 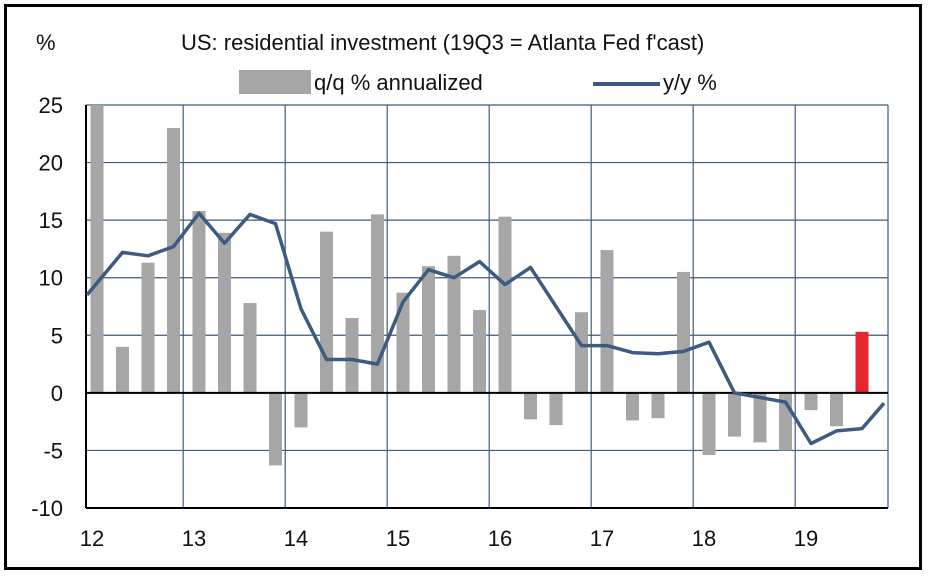 What do you see at coordinates (296, 538) in the screenshot?
I see `x-tick-label: 14` at bounding box center [296, 538].